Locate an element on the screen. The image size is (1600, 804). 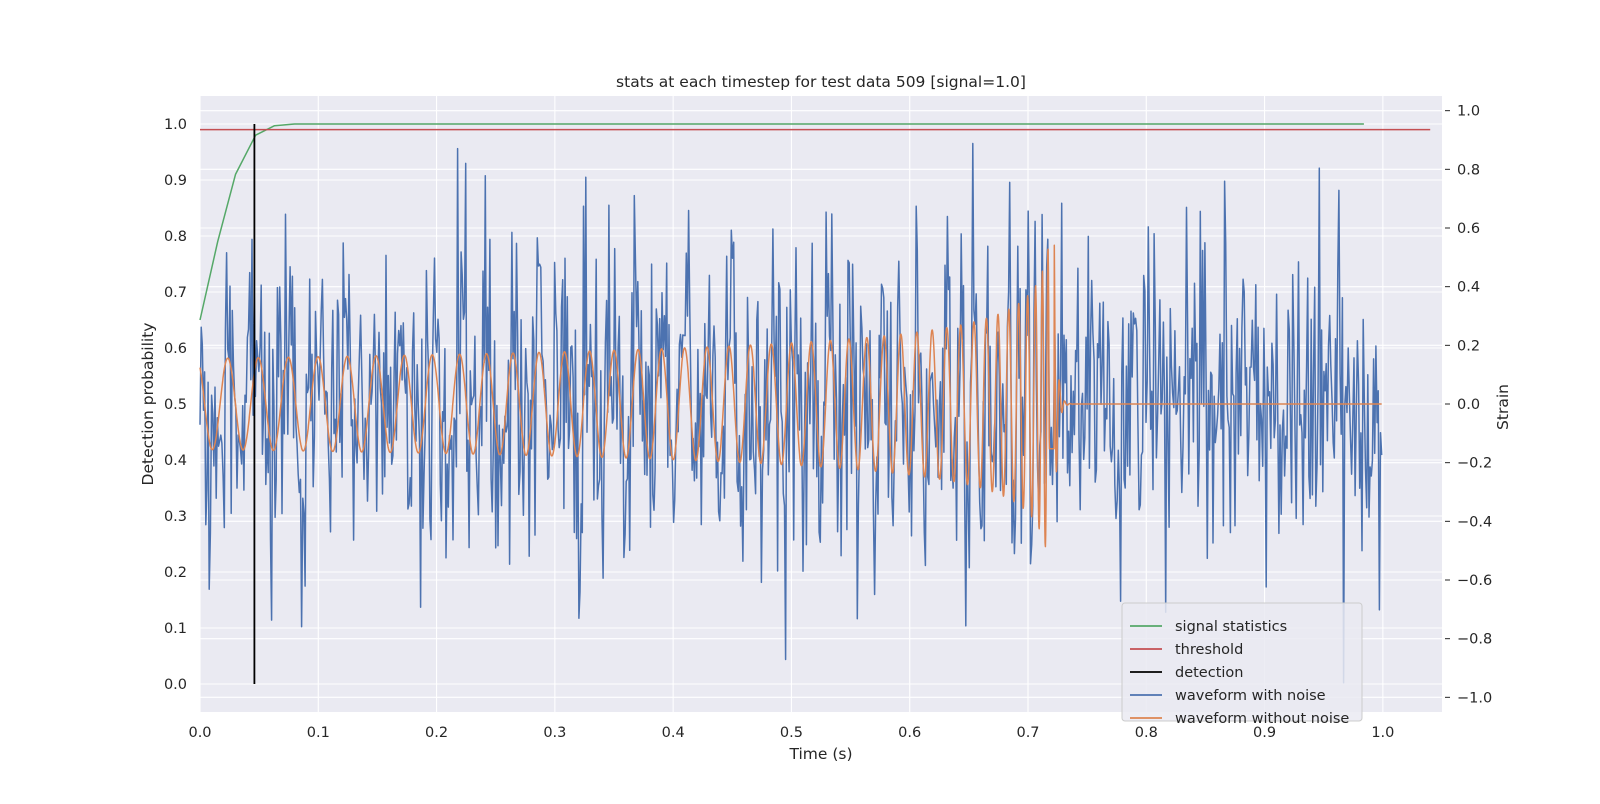
x-tick-label: 0.9 is located at coordinates (1264, 733).